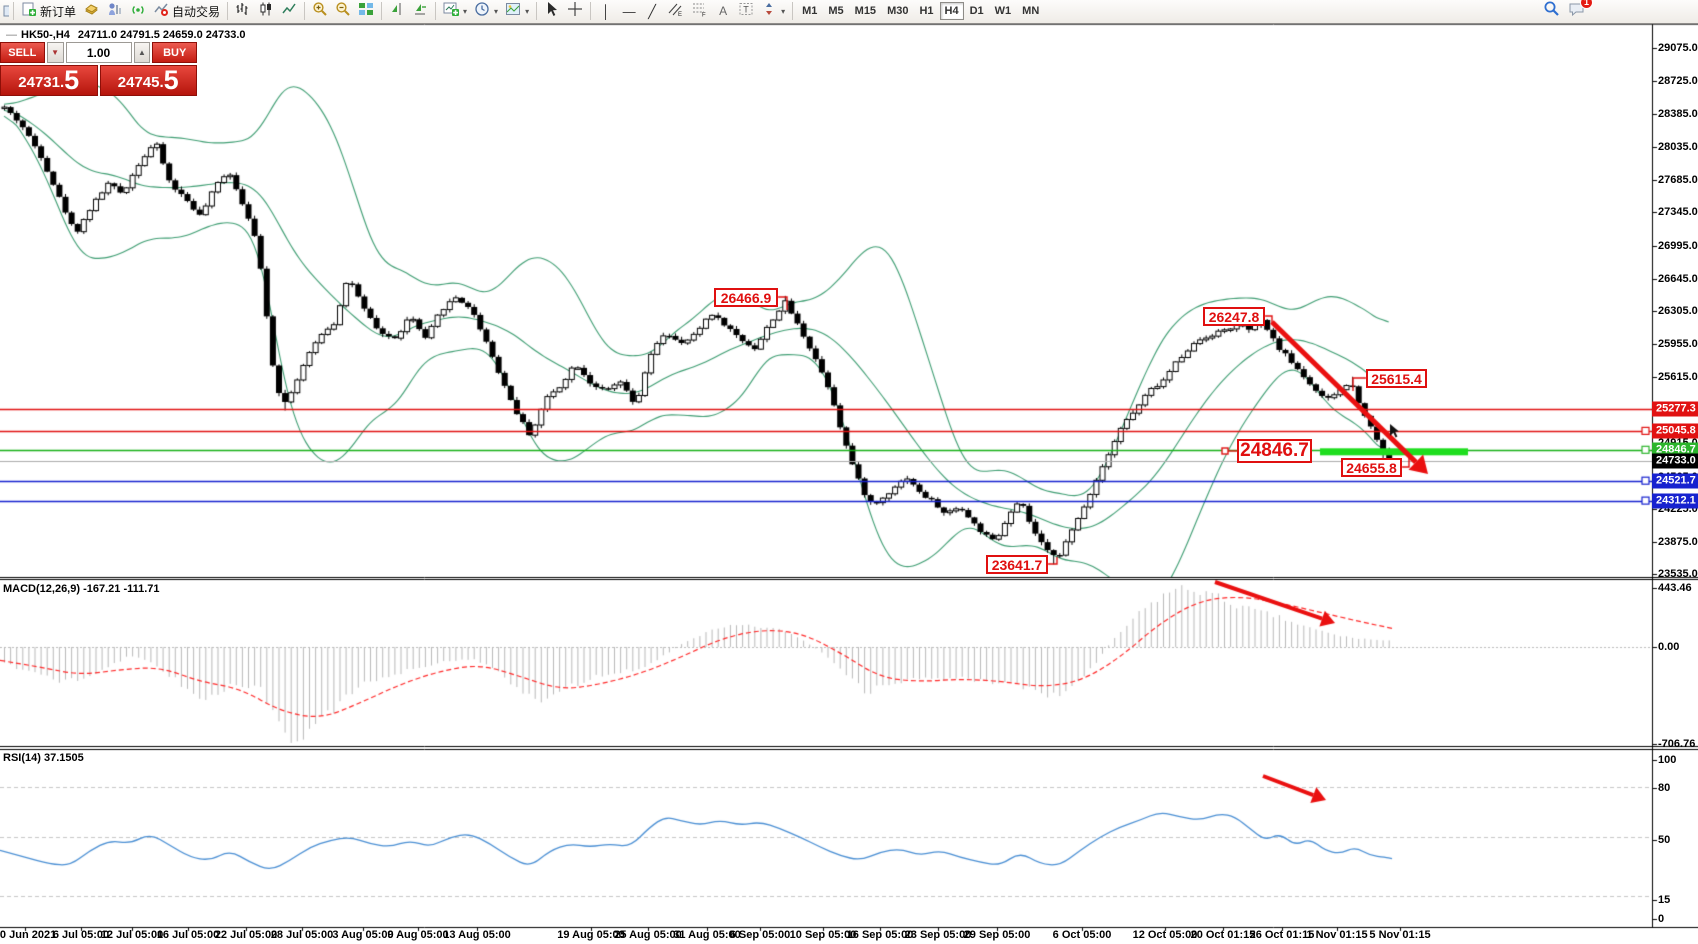 The height and width of the screenshot is (944, 1698). Describe the element at coordinates (43, 758) in the screenshot. I see `rsi-indicator-title: RSI(14) 37.1505` at that location.